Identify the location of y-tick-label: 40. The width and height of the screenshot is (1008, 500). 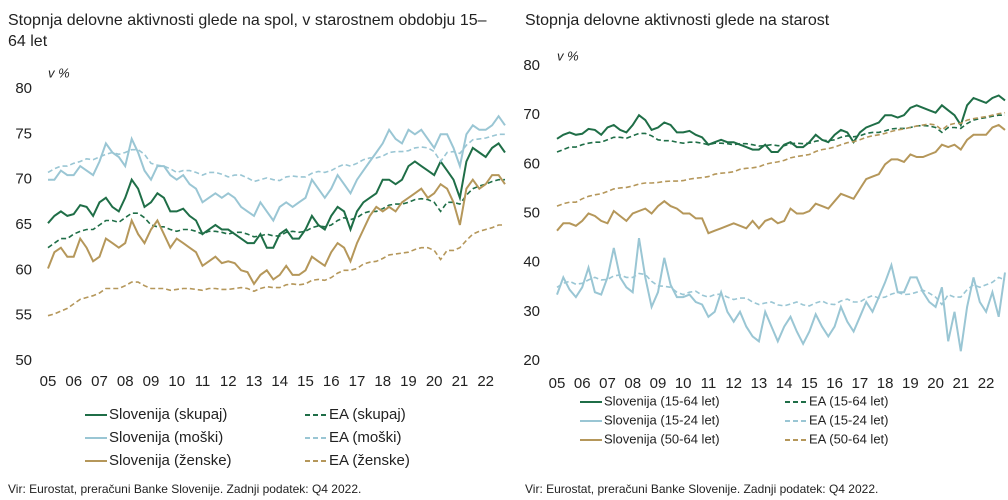
(531, 262).